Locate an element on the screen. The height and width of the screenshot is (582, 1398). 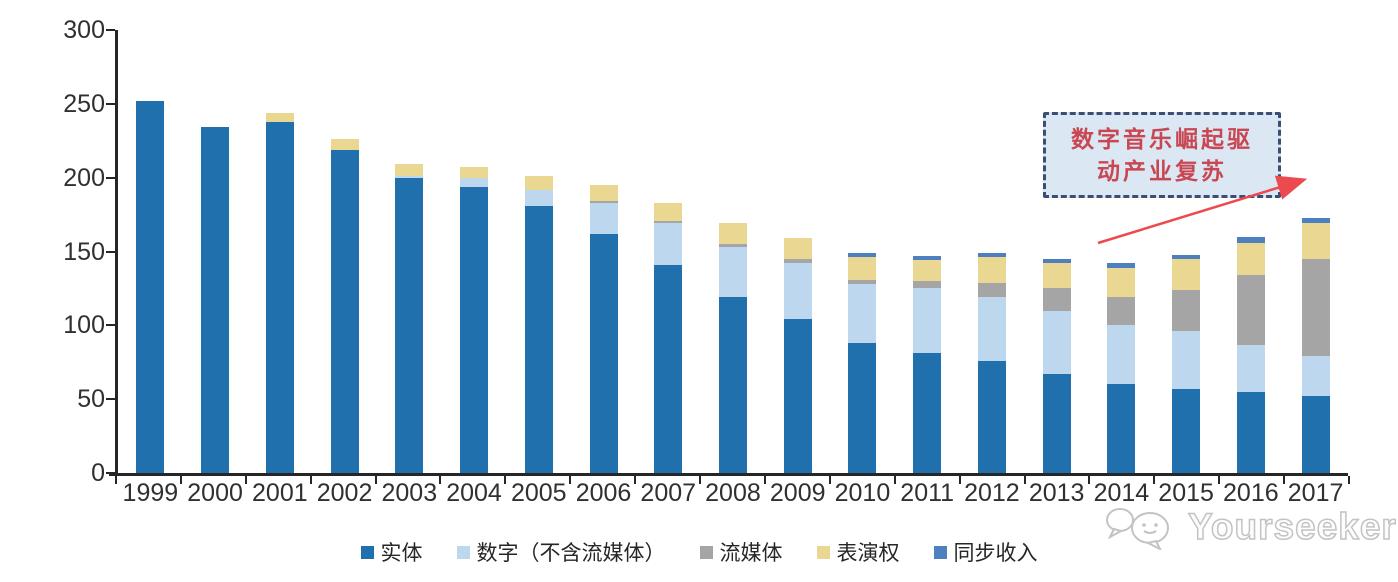
x-category-label-2016: 2016 is located at coordinates (1251, 493).